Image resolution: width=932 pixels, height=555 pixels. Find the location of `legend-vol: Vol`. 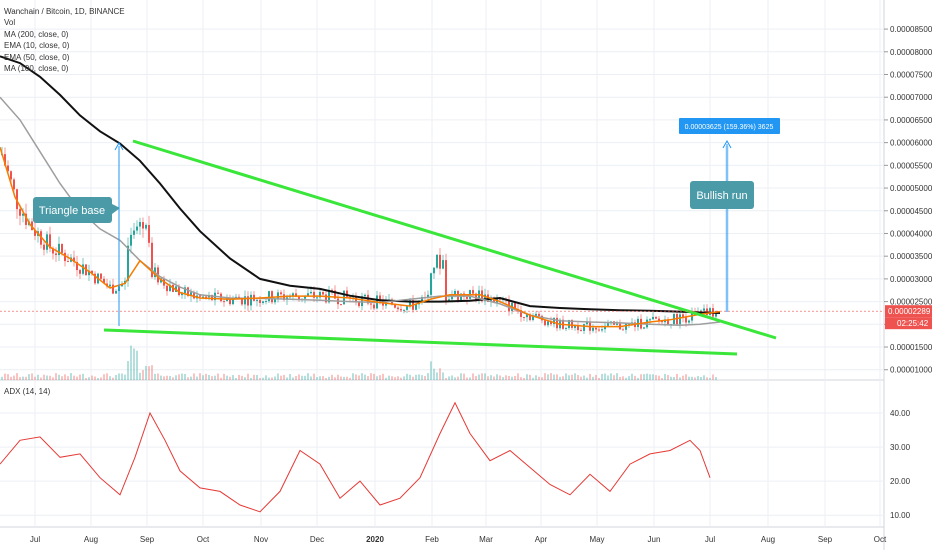

legend-vol: Vol is located at coordinates (10, 23).